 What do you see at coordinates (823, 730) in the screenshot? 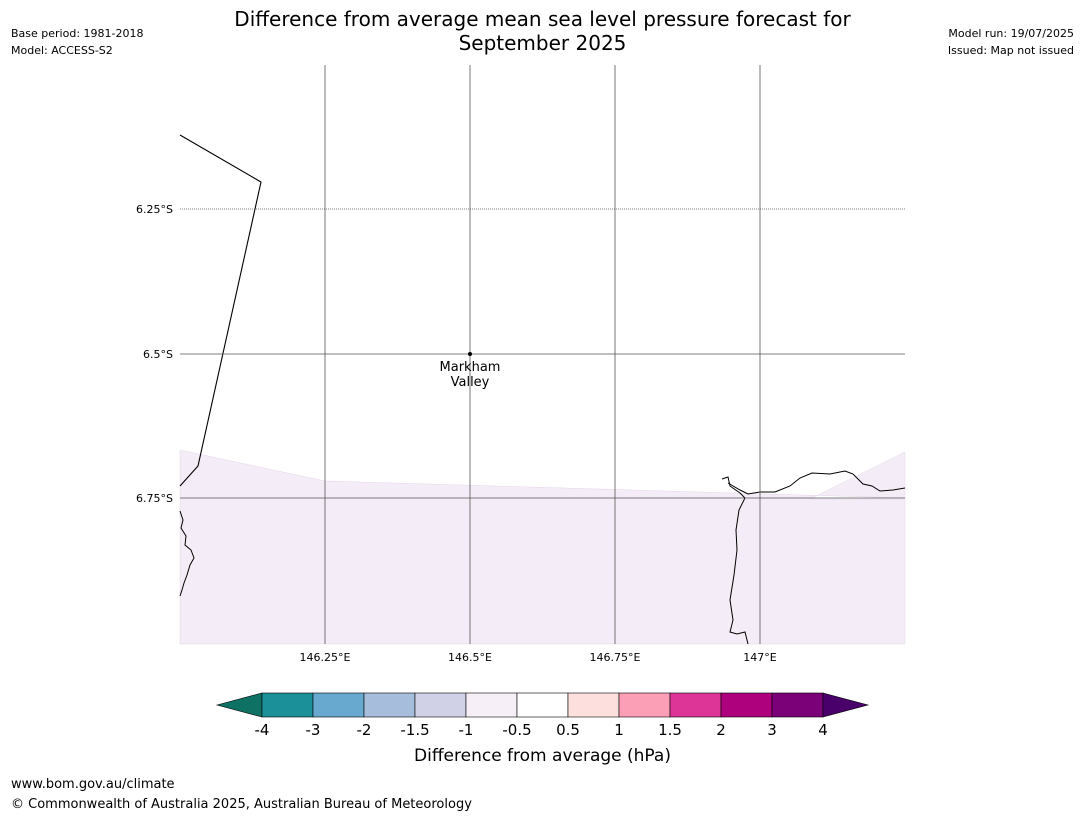
I see `colorbar-tick: 4` at bounding box center [823, 730].